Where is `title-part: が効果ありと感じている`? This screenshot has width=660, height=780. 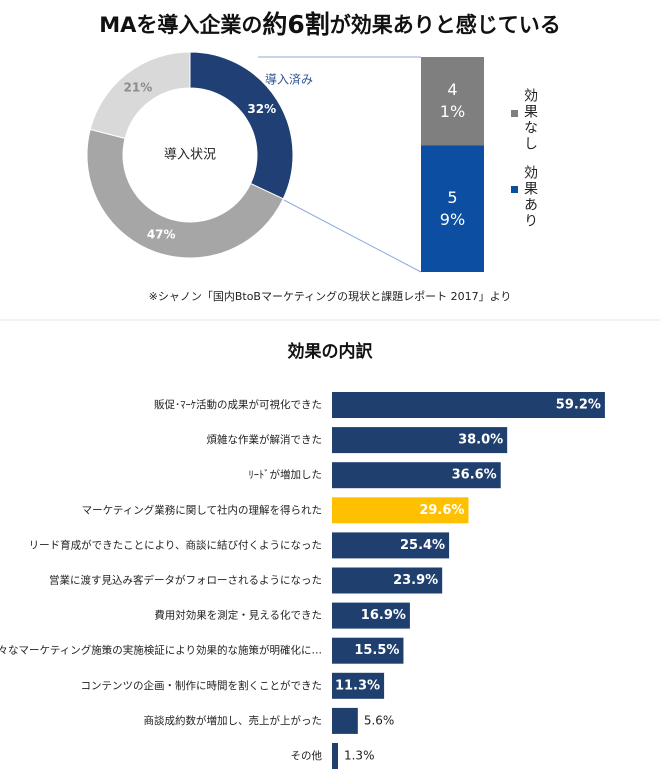 title-part: が効果ありと感じている is located at coordinates (445, 25).